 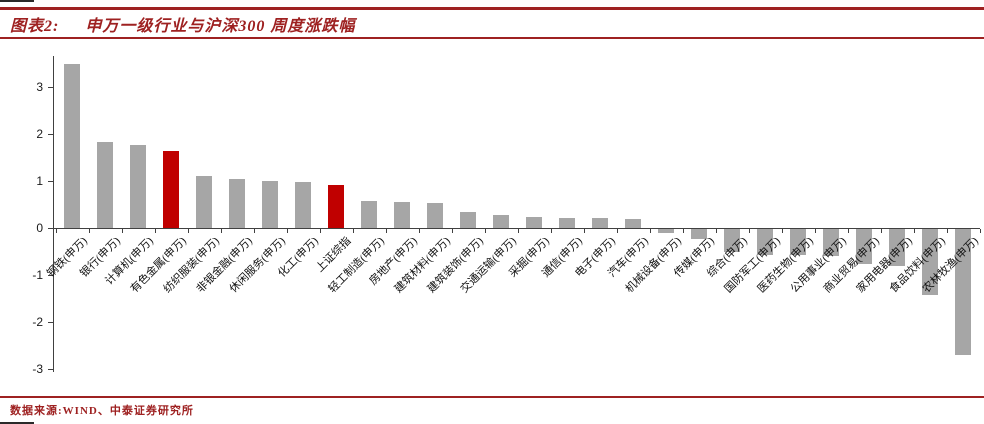 I want to click on y-axis-label: 1, so click(x=39, y=181).